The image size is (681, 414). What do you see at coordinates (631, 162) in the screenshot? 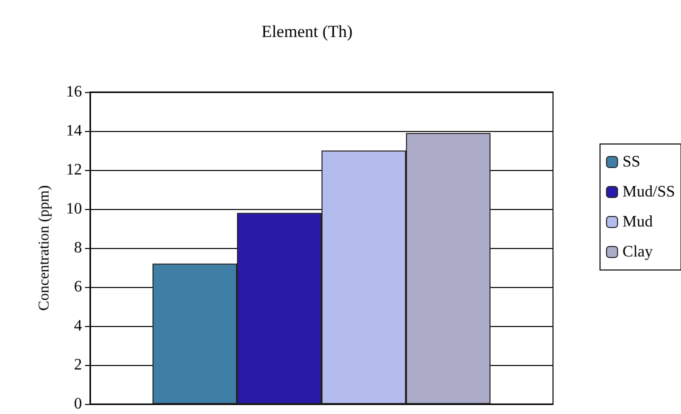
I see `legend-label: SS` at bounding box center [631, 162].